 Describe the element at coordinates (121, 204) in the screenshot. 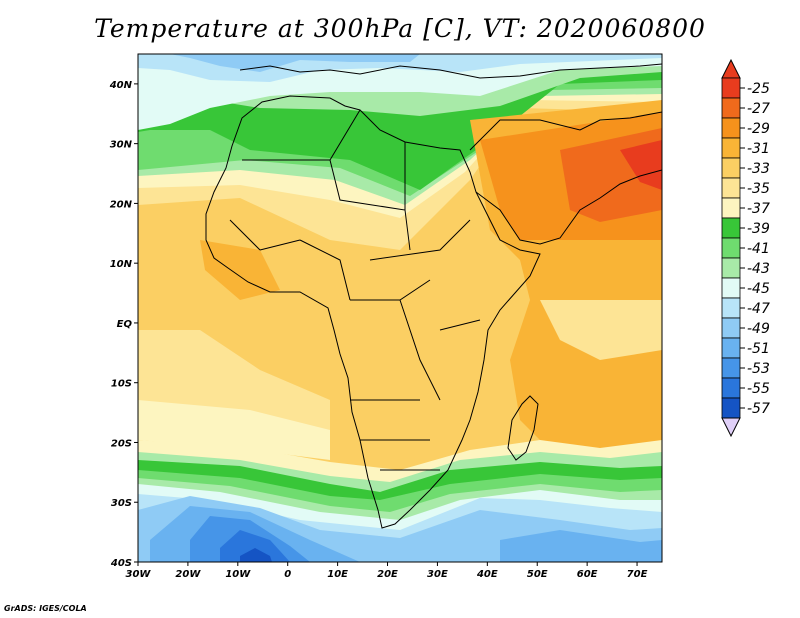

I see `lat-tick-label: 20N` at that location.